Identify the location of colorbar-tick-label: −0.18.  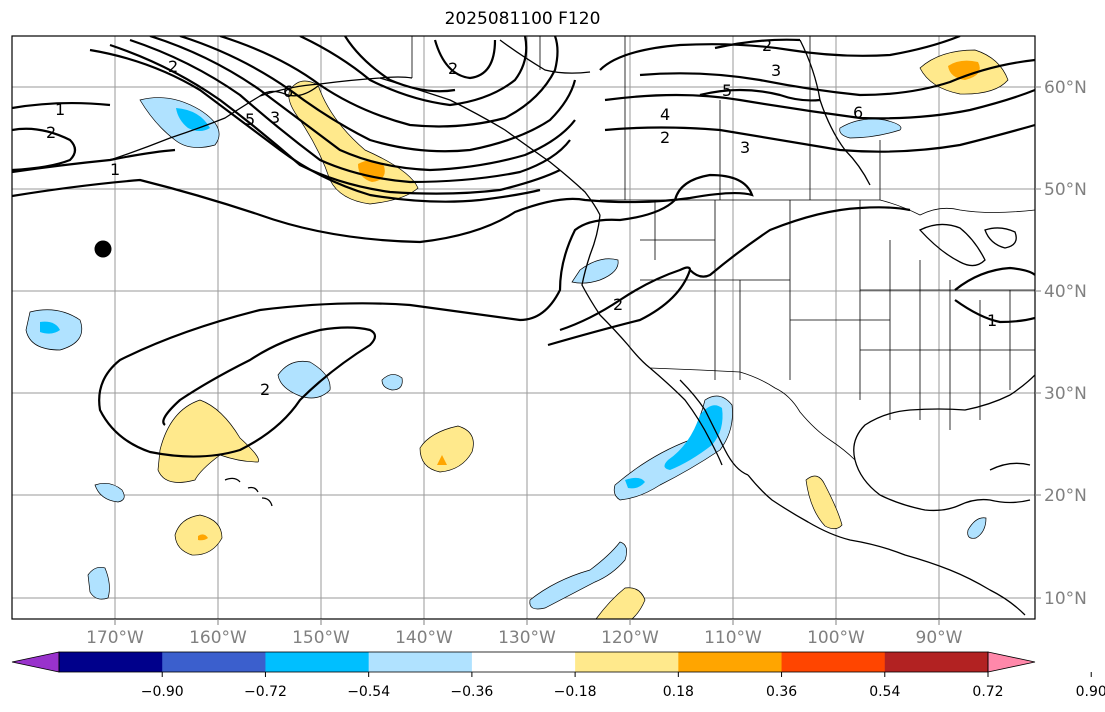
(575, 692).